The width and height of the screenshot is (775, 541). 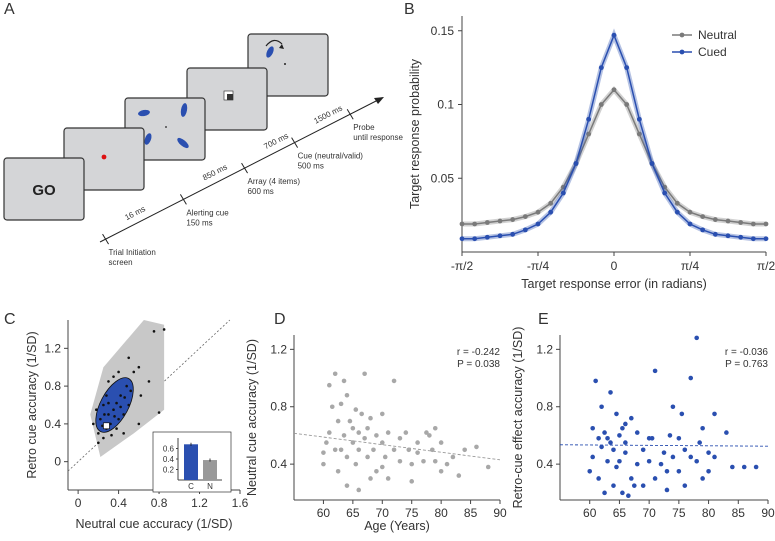 I want to click on legend-marker, so click(x=682, y=35).